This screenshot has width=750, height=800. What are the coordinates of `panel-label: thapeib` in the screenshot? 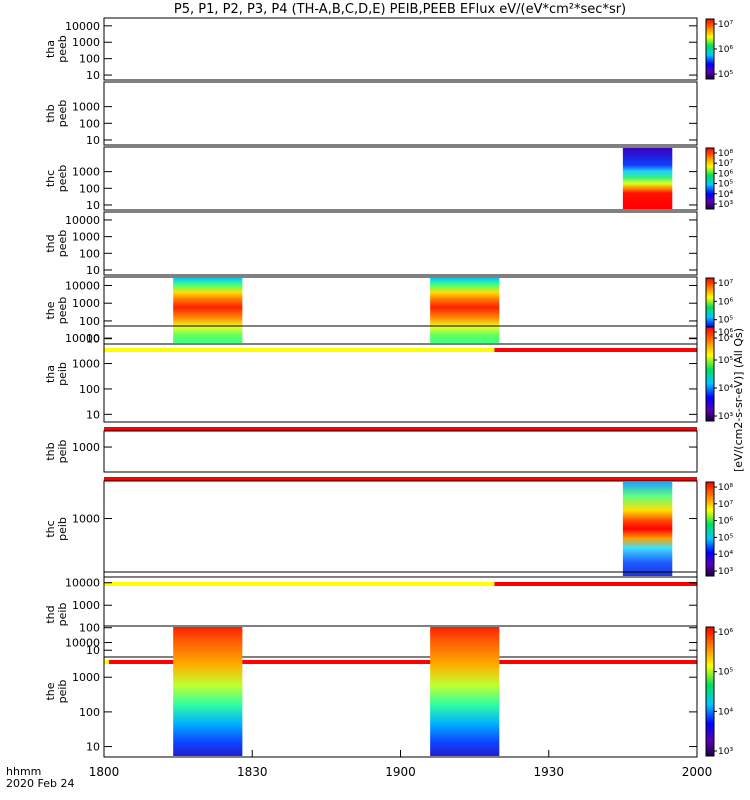 It's located at (56, 374).